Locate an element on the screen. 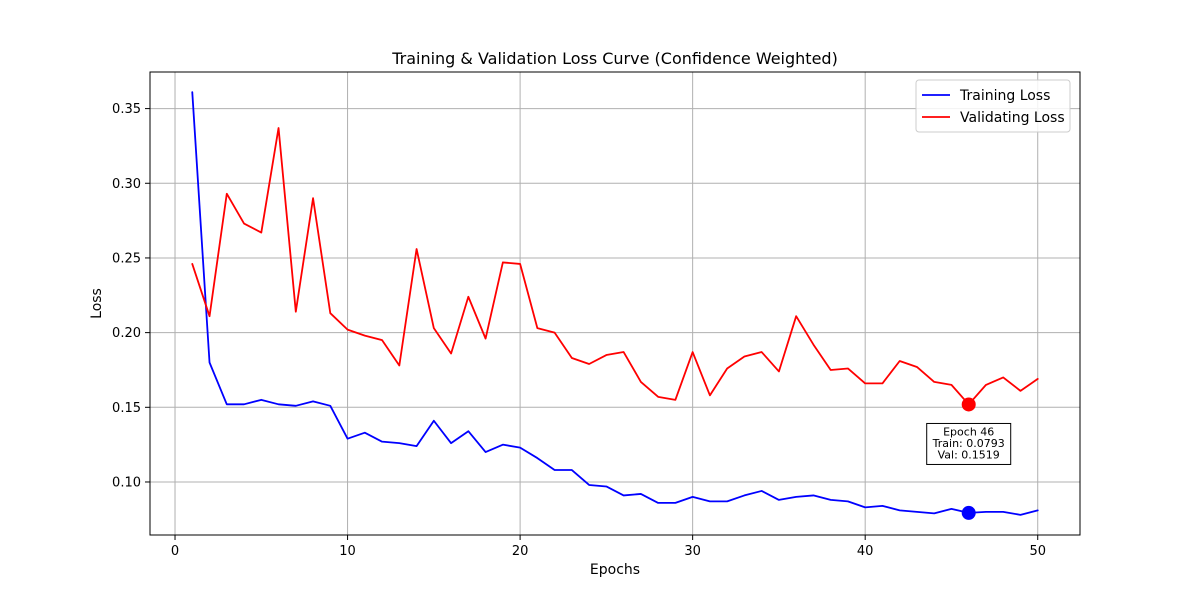 This screenshot has height=600, width=1200. highlight-markers is located at coordinates (968, 458).